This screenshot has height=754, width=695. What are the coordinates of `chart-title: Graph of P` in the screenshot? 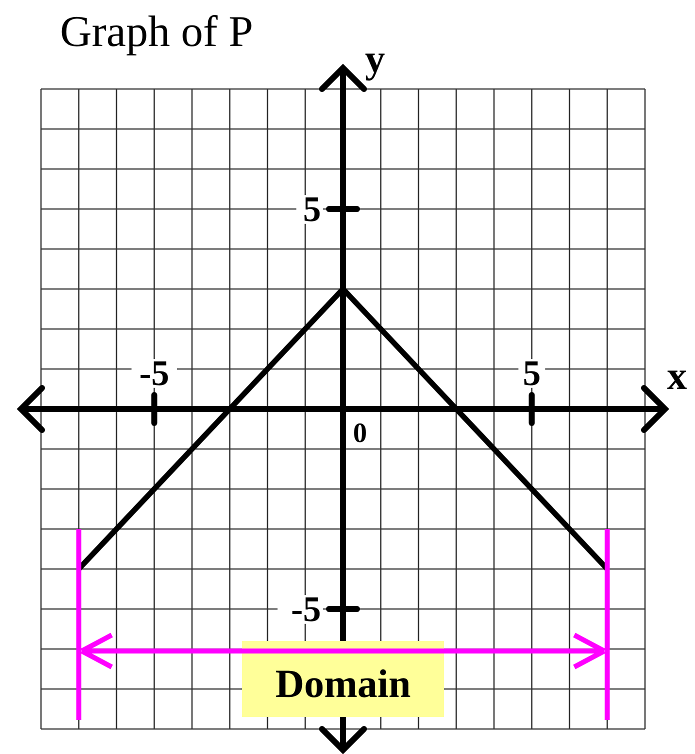 It's located at (157, 31).